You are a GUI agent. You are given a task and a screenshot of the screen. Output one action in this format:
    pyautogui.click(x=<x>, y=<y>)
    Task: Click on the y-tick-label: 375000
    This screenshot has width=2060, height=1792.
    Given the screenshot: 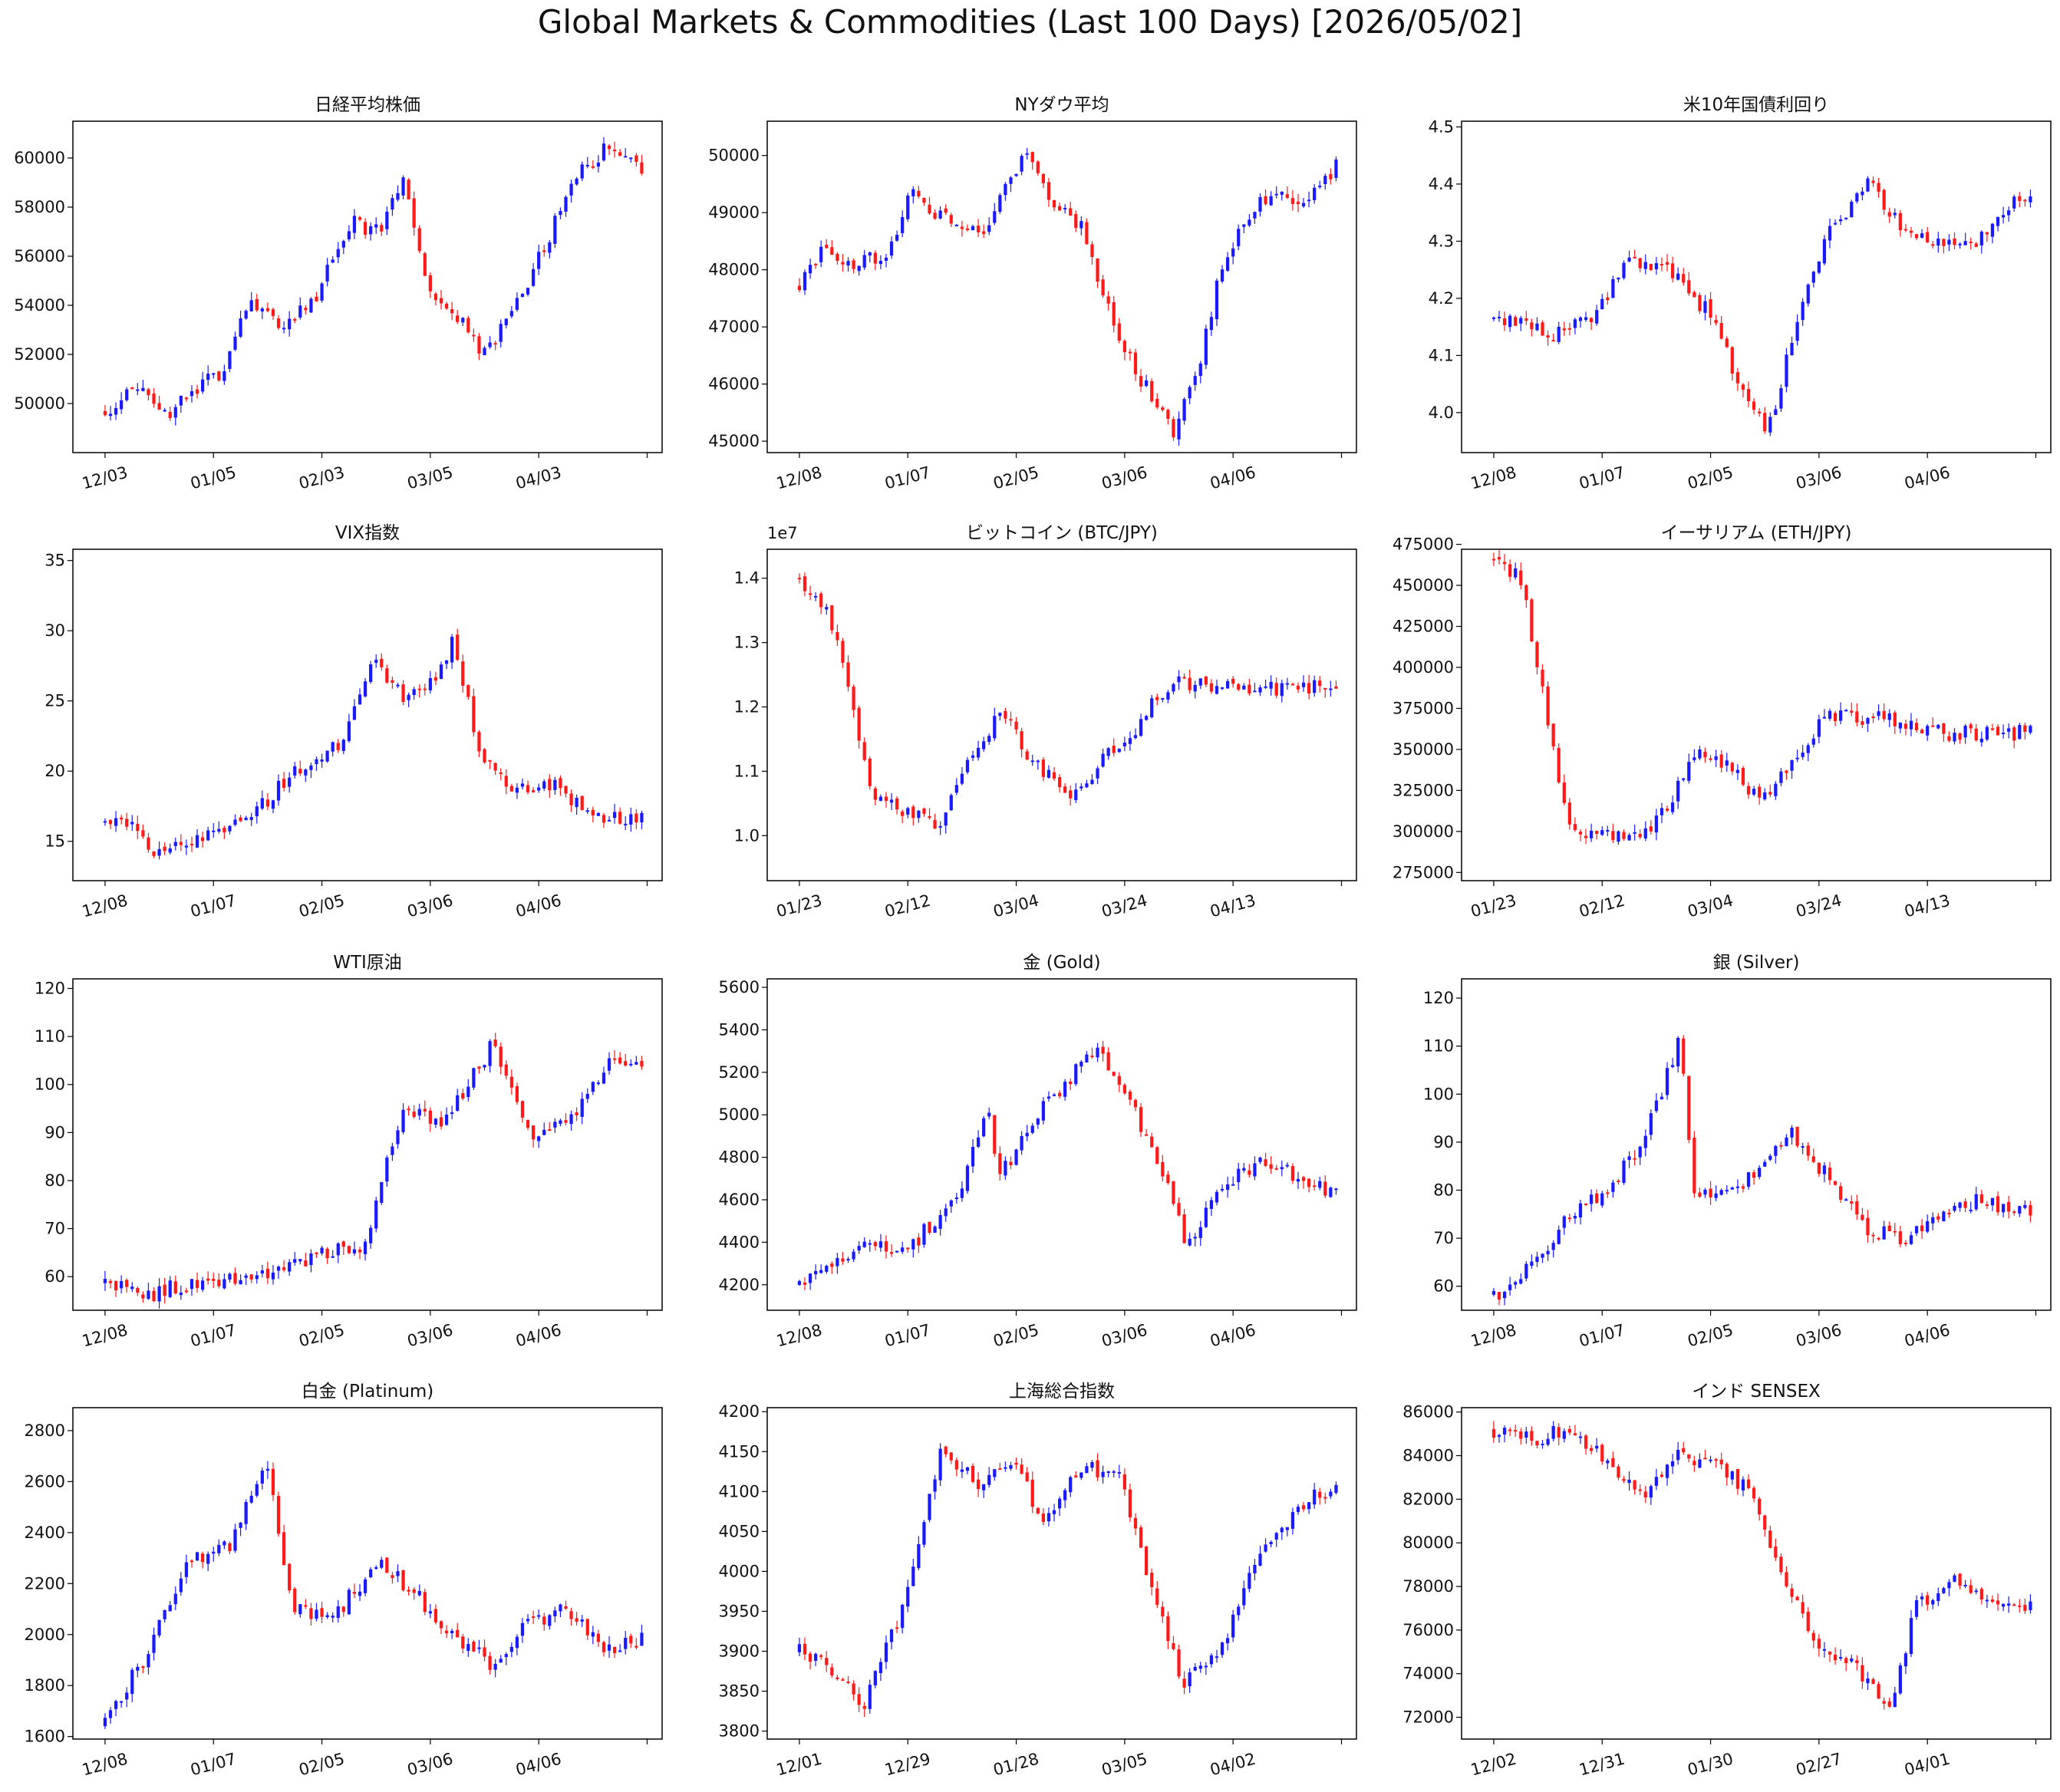 What is the action you would take?
    pyautogui.click(x=1423, y=708)
    